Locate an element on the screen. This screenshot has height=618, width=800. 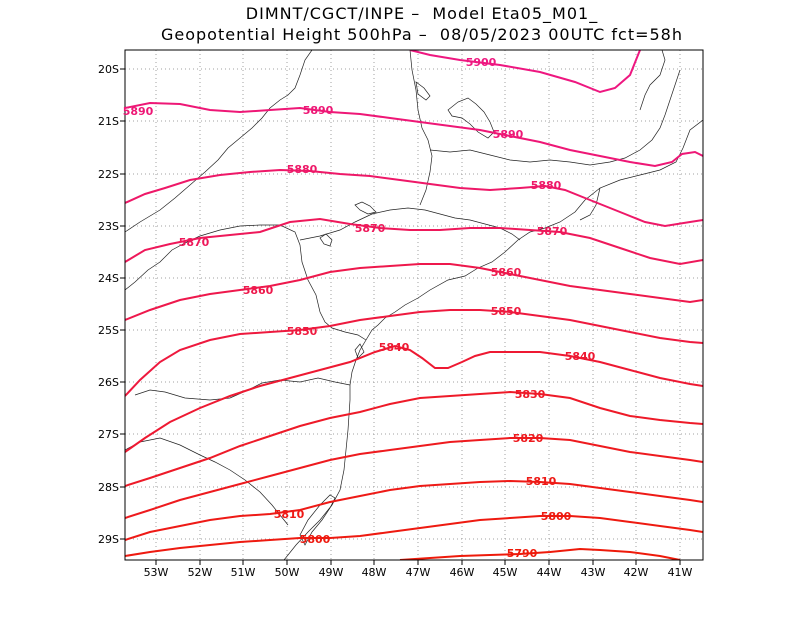
lon-label: 43W is located at coordinates (593, 572).